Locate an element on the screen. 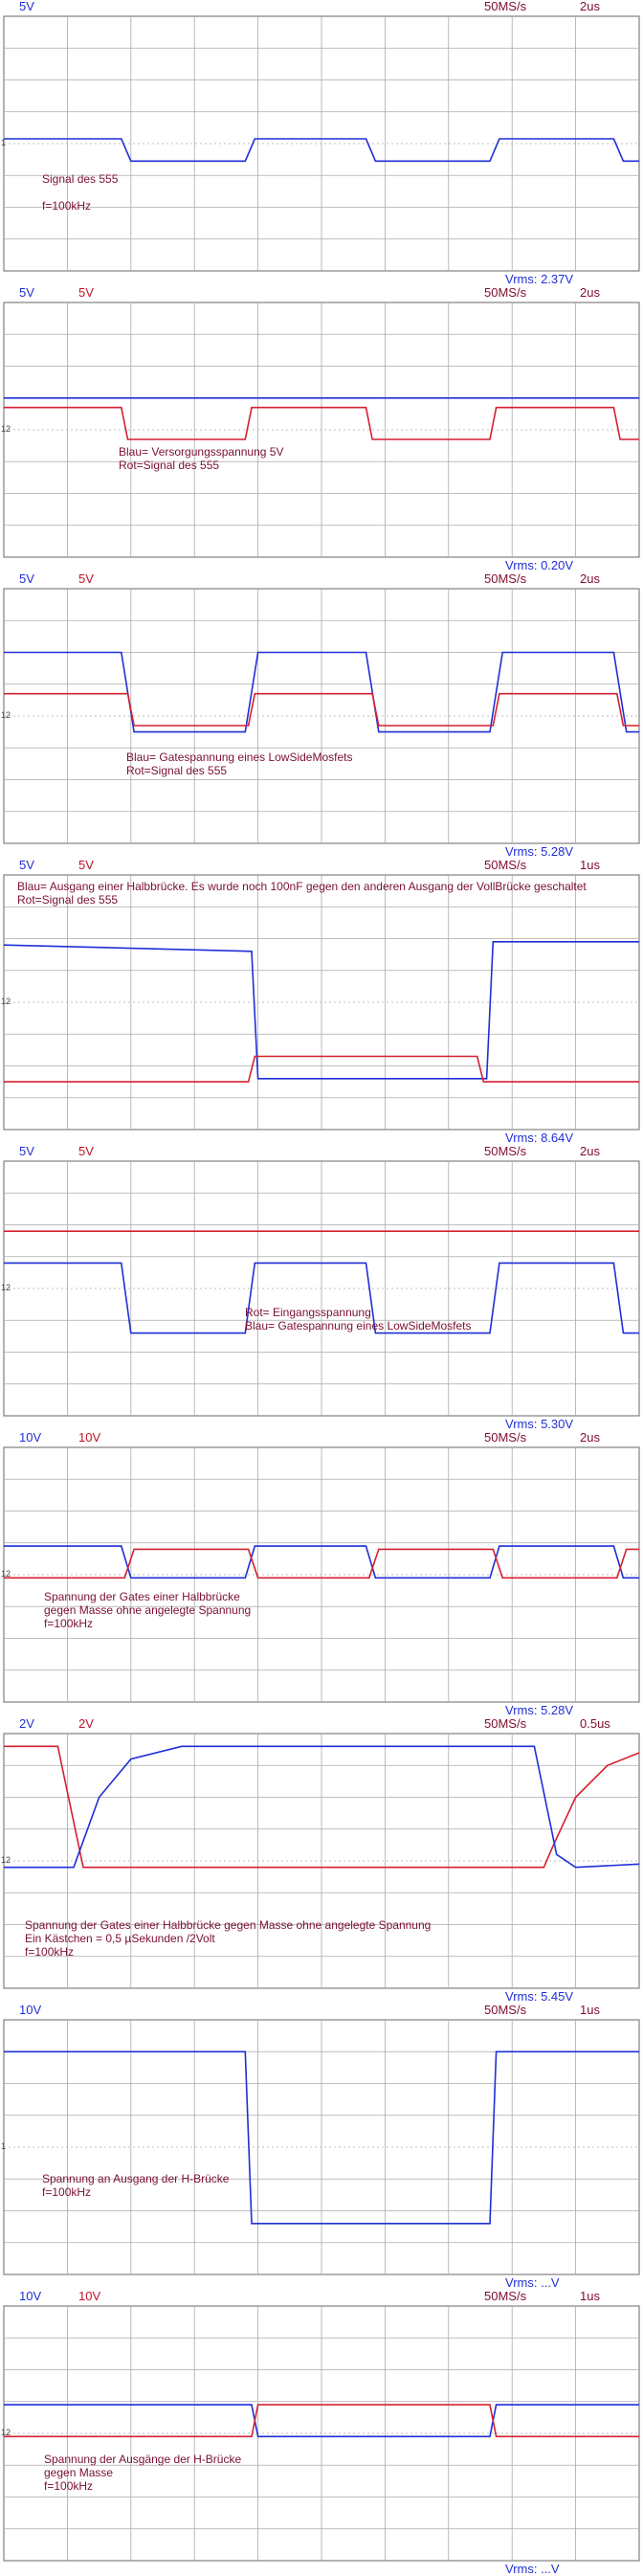 The image size is (643, 2576). annotation: Signal des 555 f=100kHz is located at coordinates (80, 192).